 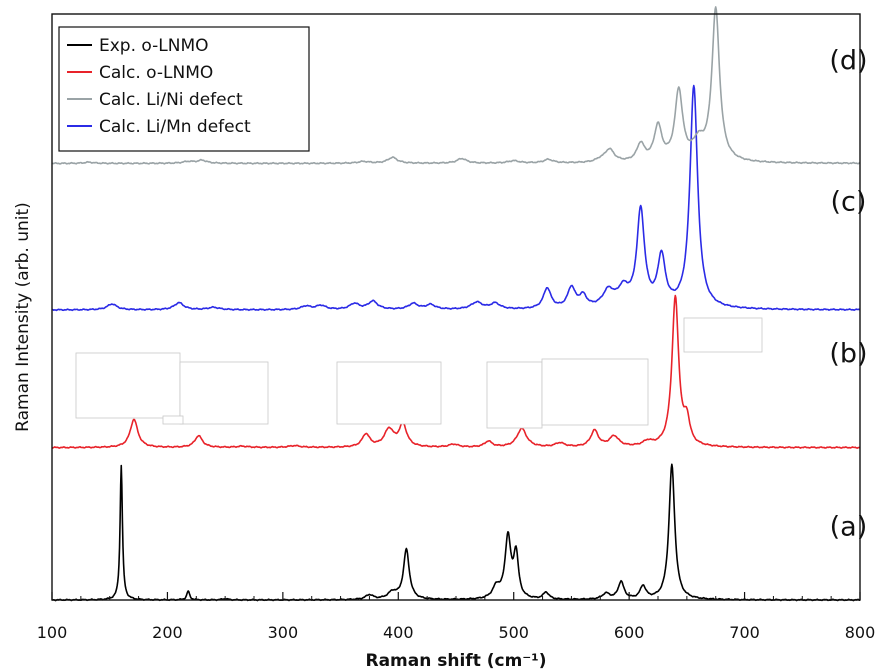 I want to click on panel-label: (d), so click(x=848, y=61).